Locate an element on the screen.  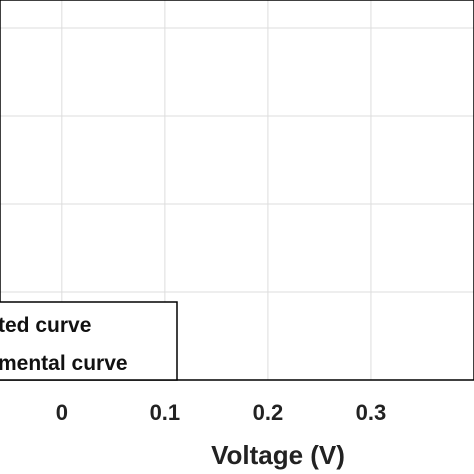
x-axis-label: Voltage (V) is located at coordinates (278, 455).